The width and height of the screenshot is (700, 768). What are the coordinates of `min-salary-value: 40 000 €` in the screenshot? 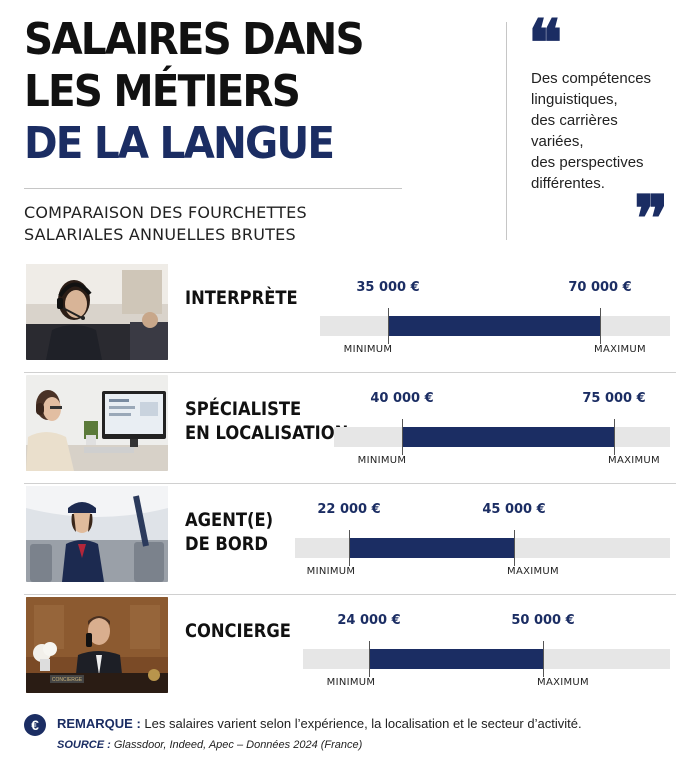 It's located at (402, 398).